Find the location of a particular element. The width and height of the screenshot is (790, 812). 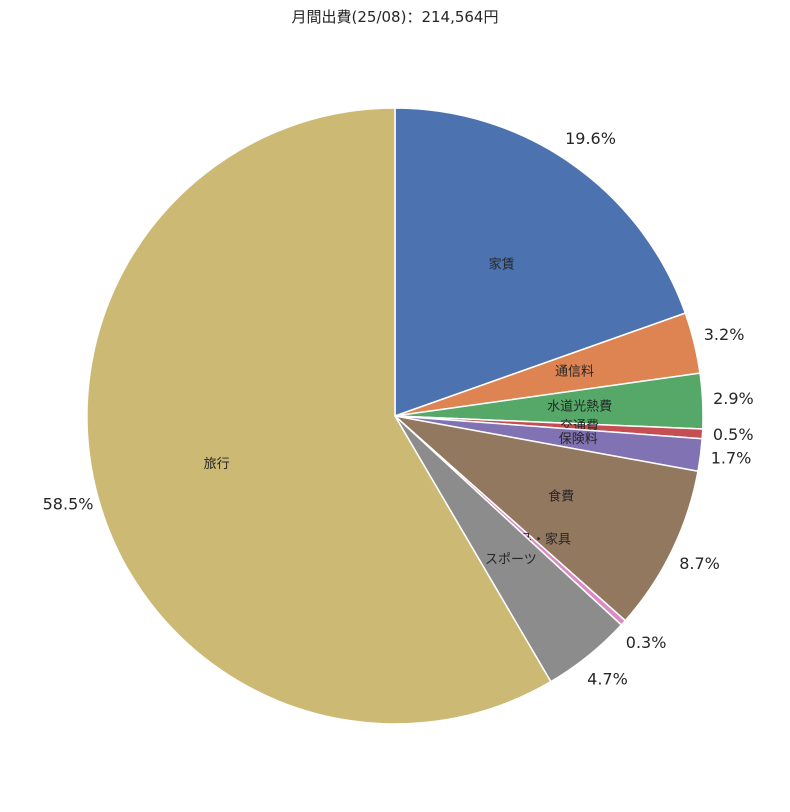

slice-category-label: 旅行 is located at coordinates (217, 464).